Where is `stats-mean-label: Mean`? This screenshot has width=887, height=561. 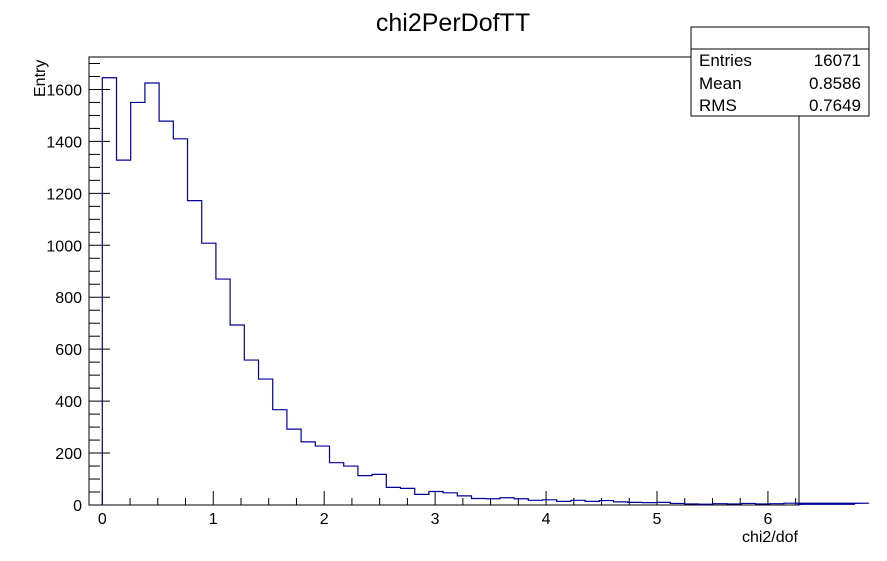
stats-mean-label: Mean is located at coordinates (720, 83).